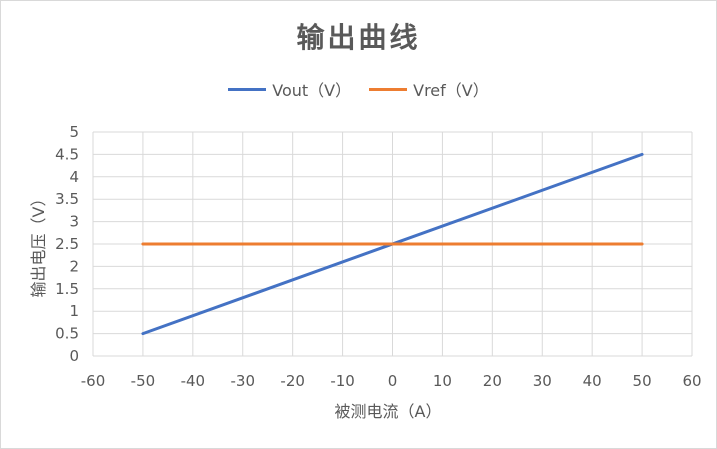 This screenshot has height=449, width=717. What do you see at coordinates (243, 381) in the screenshot?
I see `x-tick-label: -30` at bounding box center [243, 381].